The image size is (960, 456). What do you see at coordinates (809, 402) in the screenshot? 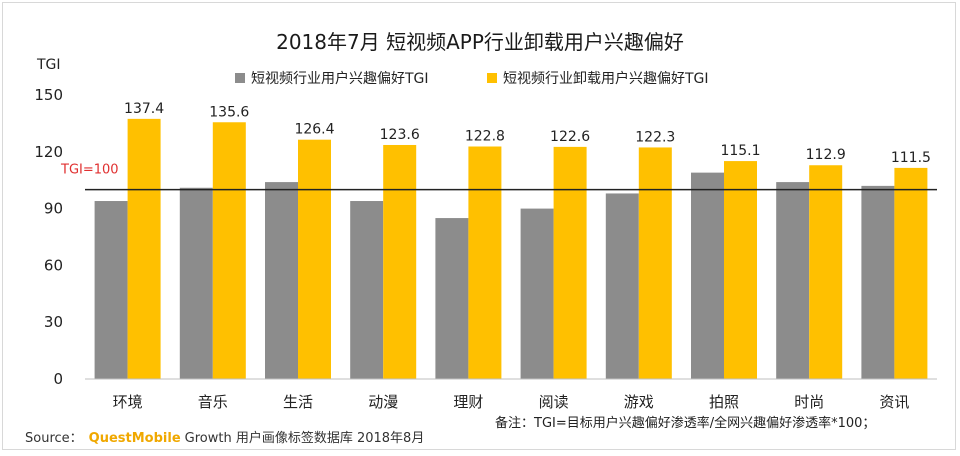
I see `x-tick-label-8: 时尚` at bounding box center [809, 402].